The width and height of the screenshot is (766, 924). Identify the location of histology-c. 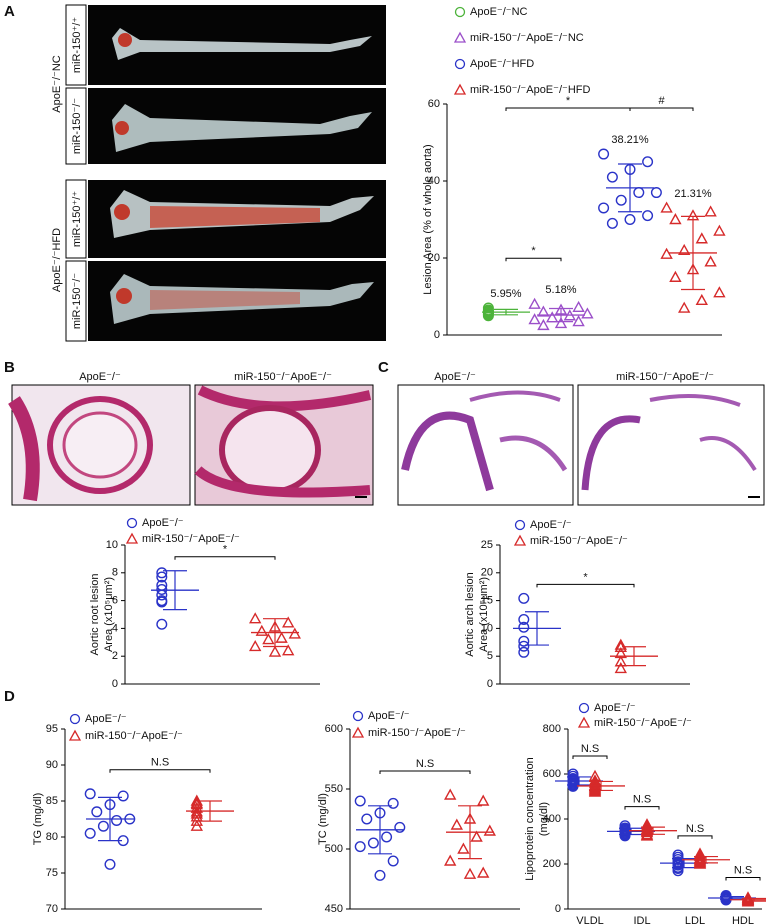
(581, 445).